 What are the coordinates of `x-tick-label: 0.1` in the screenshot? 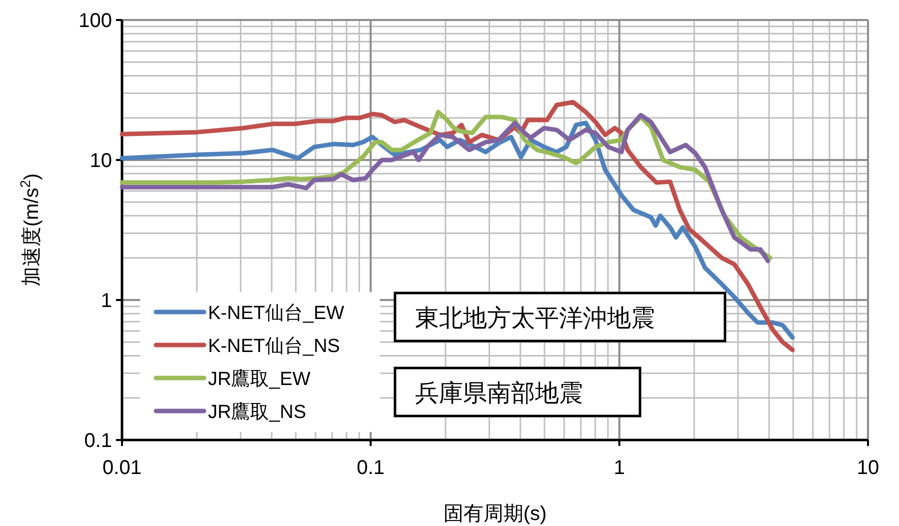 It's located at (370, 468).